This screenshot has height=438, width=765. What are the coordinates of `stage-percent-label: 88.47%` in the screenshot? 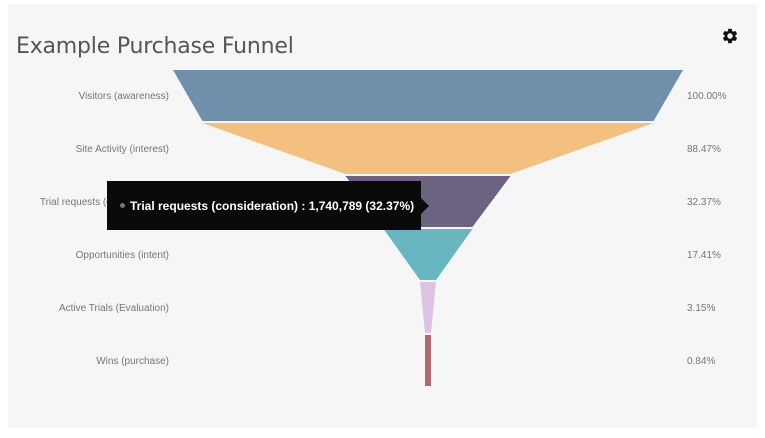 It's located at (704, 149).